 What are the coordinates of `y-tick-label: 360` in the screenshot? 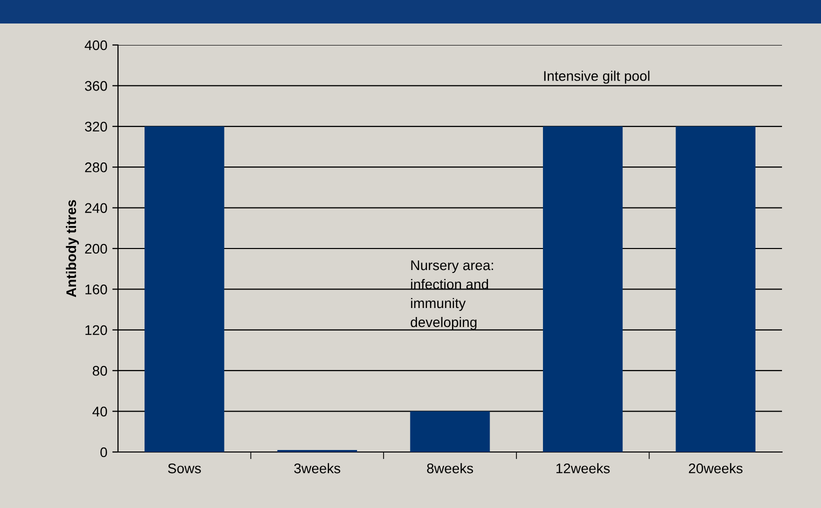 It's located at (96, 86).